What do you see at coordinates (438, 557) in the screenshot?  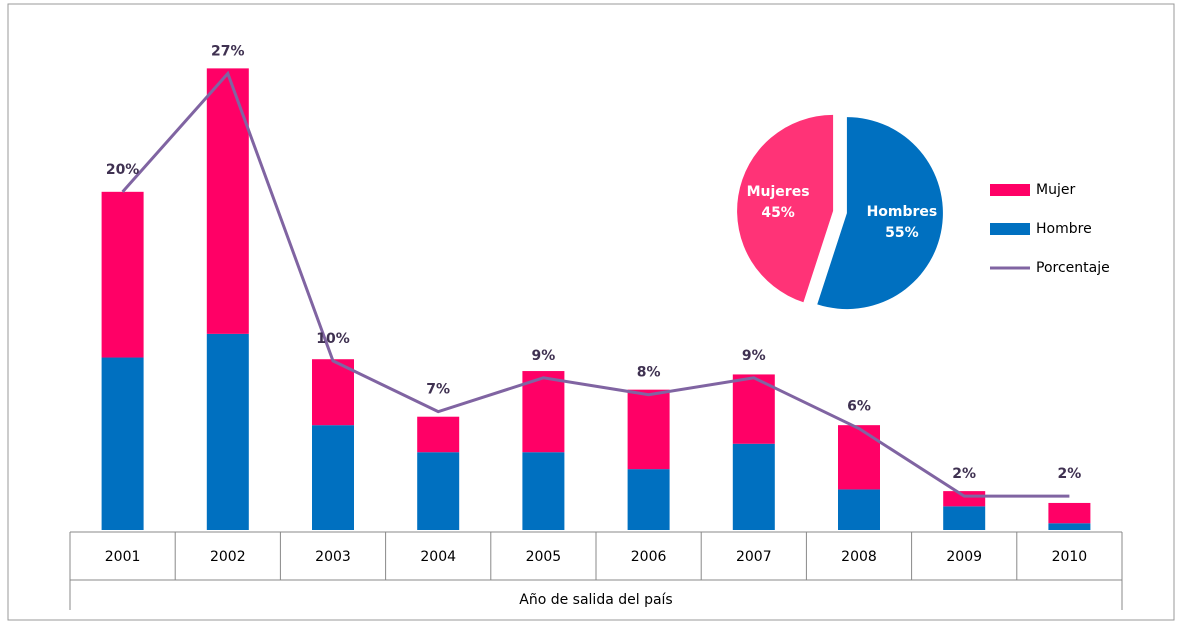 I see `x-tick-label: 2004` at bounding box center [438, 557].